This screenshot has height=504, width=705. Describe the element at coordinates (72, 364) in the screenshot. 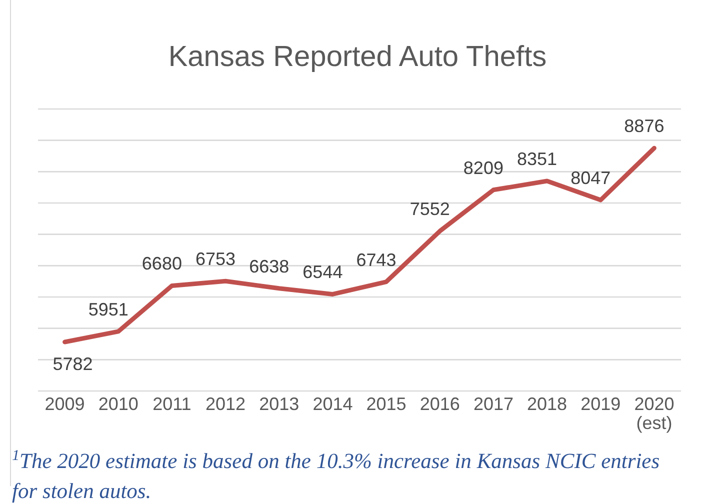

I see `data-label: 5782` at that location.